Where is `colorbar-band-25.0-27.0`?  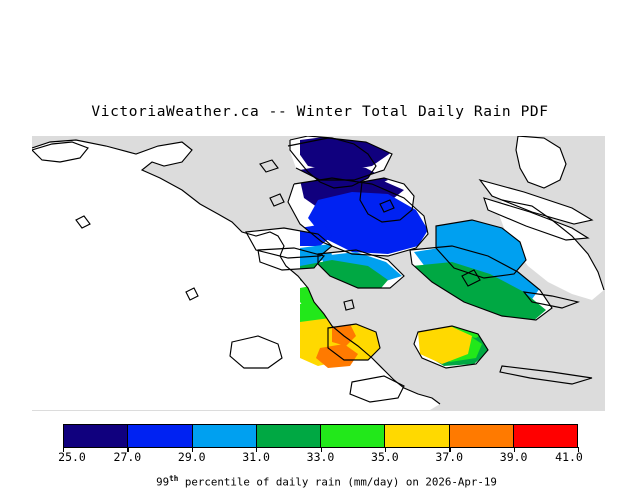 colorbar-band-25.0-27.0 is located at coordinates (96, 436).